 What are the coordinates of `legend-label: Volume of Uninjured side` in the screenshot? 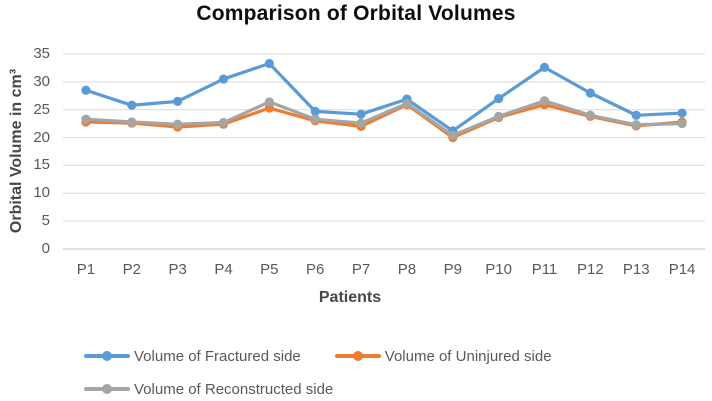 It's located at (468, 356).